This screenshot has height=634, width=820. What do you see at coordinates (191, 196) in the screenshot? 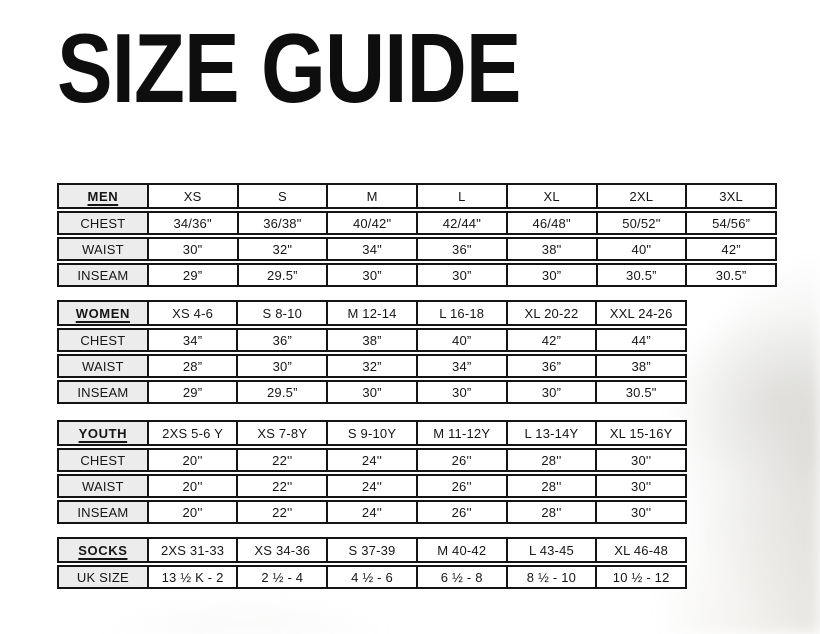
I see `size-header-cell: XS` at bounding box center [191, 196].